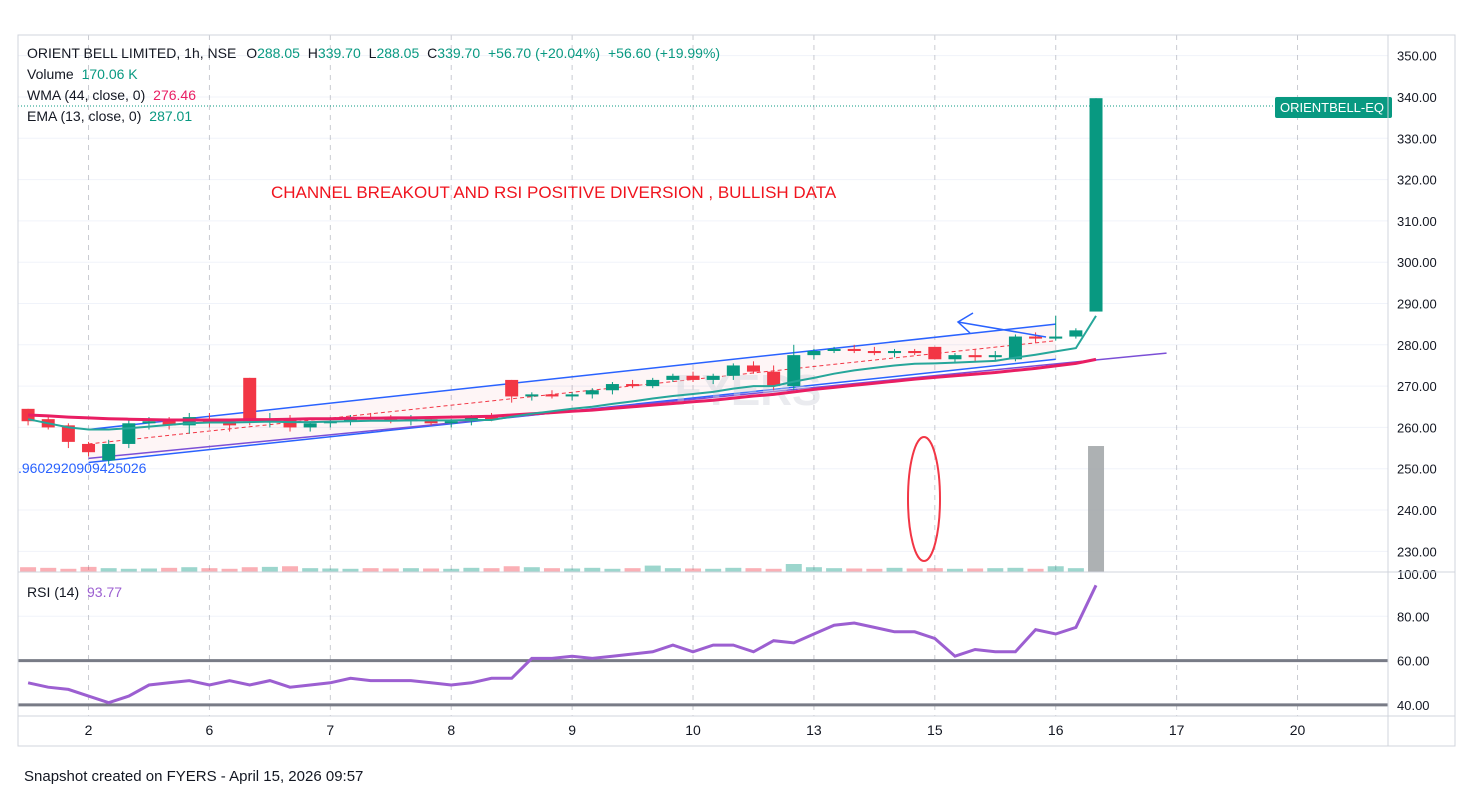 The height and width of the screenshot is (800, 1474). I want to click on volume-axis-label: 100.00, so click(1417, 574).